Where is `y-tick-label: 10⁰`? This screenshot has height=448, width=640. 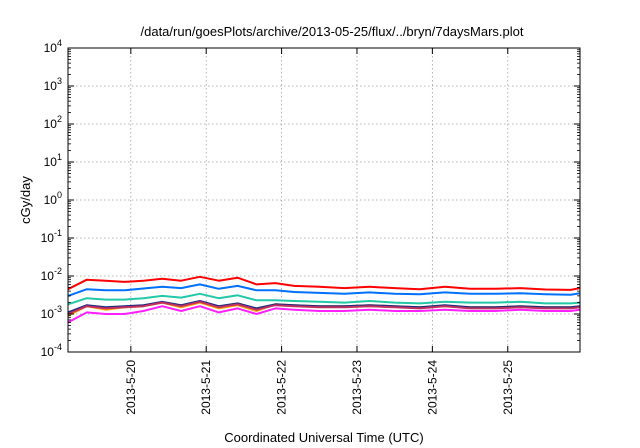 y-tick-label: 10⁰ is located at coordinates (53, 198).